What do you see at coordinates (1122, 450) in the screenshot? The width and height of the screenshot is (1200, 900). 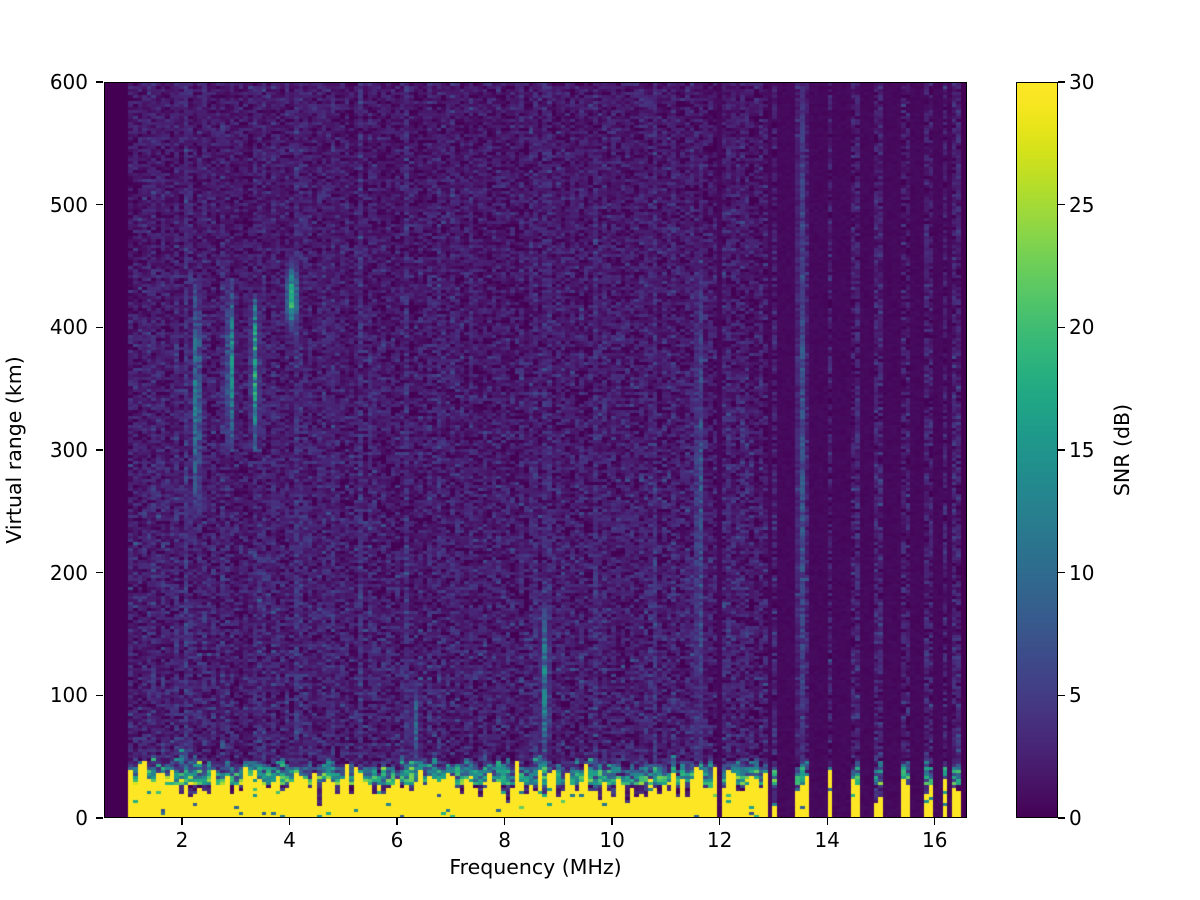 I see `colorbar-label: SNR (dB)` at bounding box center [1122, 450].